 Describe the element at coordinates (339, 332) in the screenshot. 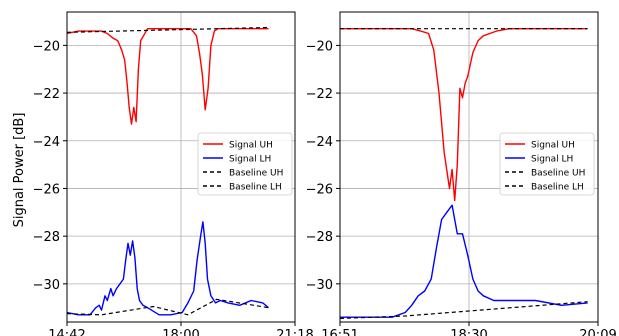

I see `x-tick-label-0: 16:51` at that location.